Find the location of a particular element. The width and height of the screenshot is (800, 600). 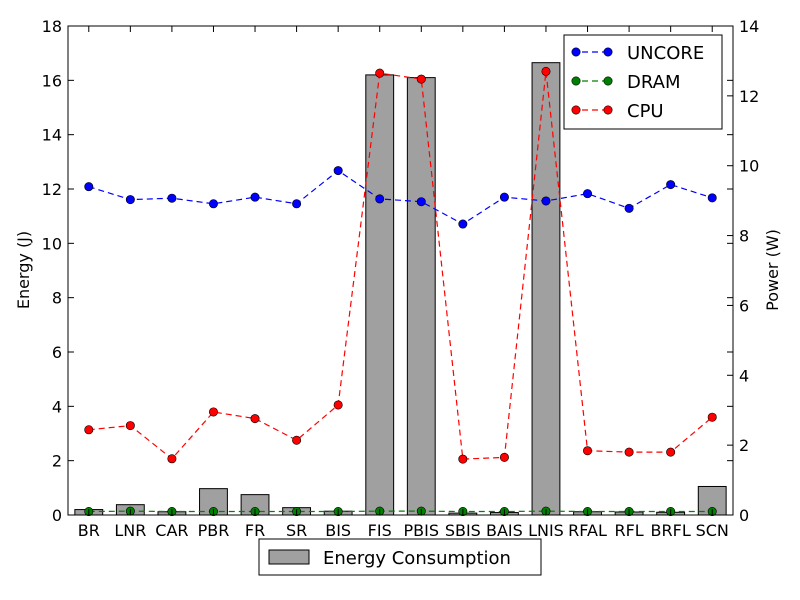

uncore-point-lnis is located at coordinates (546, 201).